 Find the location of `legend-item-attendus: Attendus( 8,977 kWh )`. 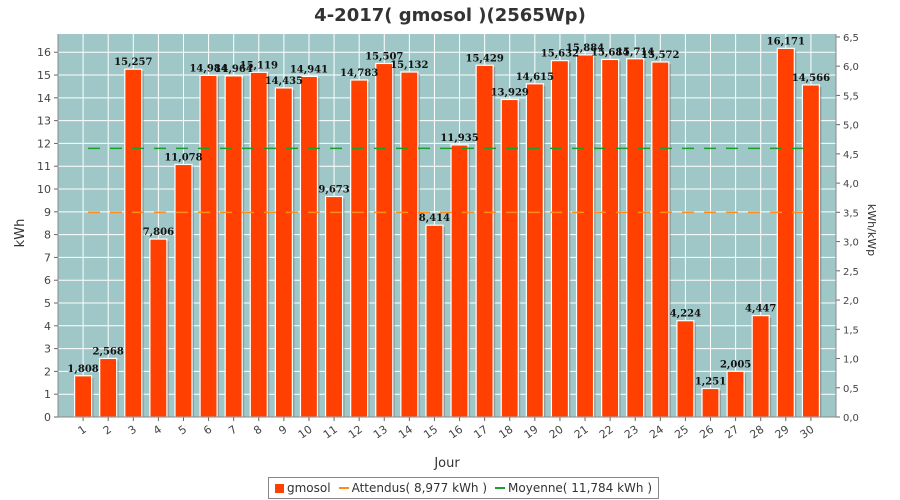

legend-item-attendus: Attendus( 8,977 kWh ) is located at coordinates (413, 488).